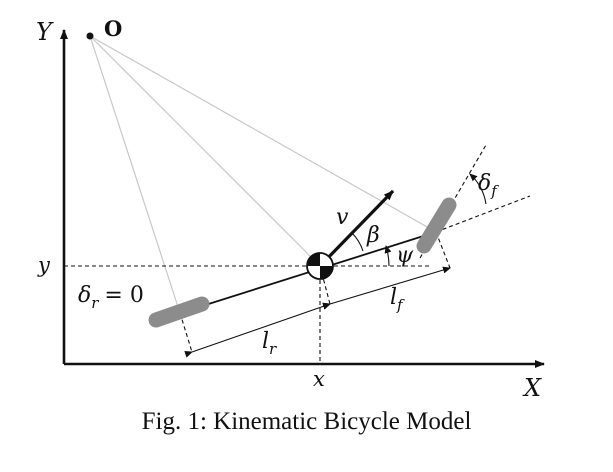 The height and width of the screenshot is (472, 613). I want to click on front-wheel, so click(436, 225).